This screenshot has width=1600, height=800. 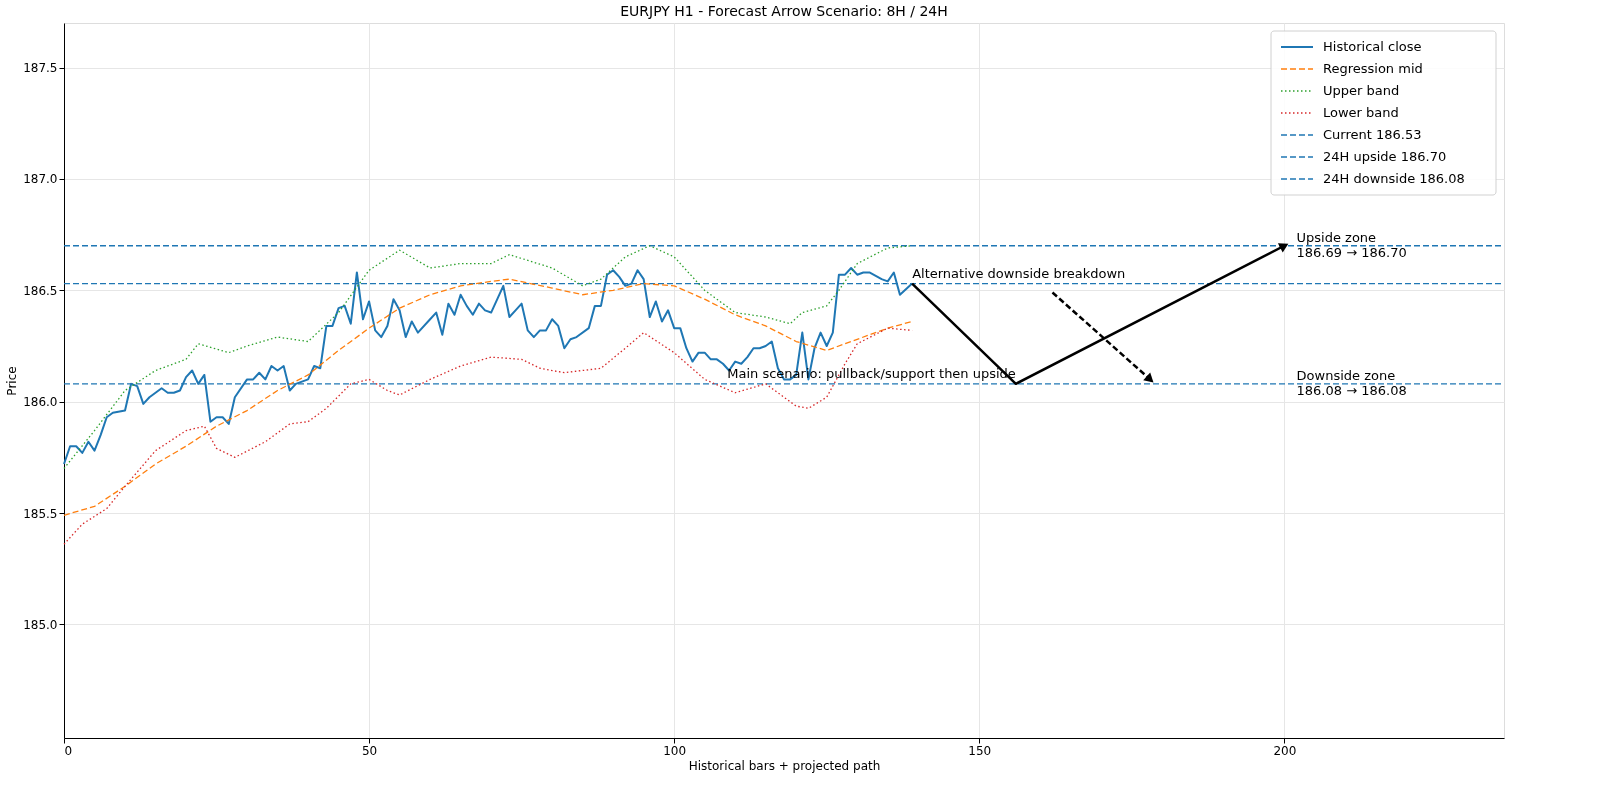 I want to click on x-tick-label: 150, so click(x=980, y=750).